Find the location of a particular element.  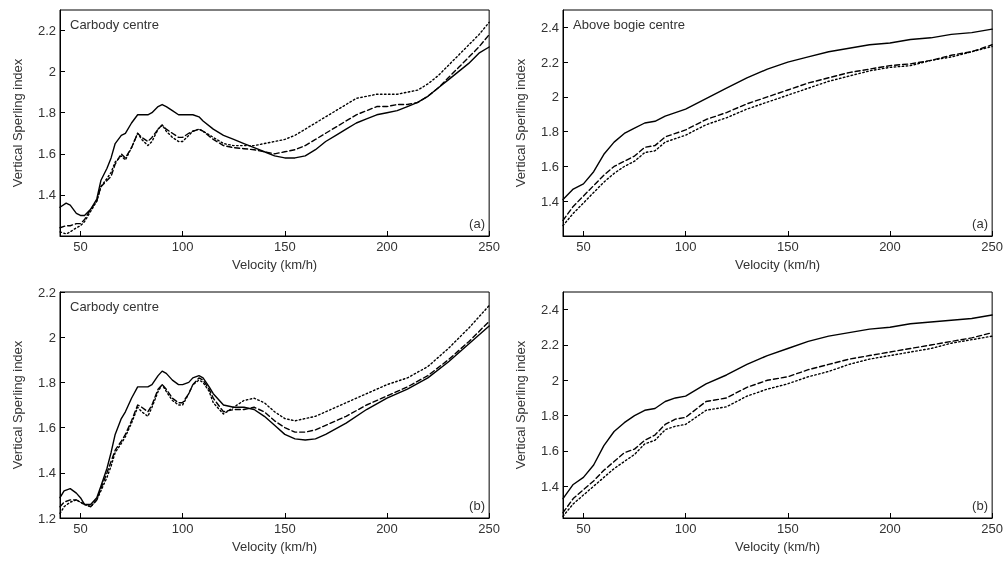

annotation: Above bogie centre is located at coordinates (629, 24).